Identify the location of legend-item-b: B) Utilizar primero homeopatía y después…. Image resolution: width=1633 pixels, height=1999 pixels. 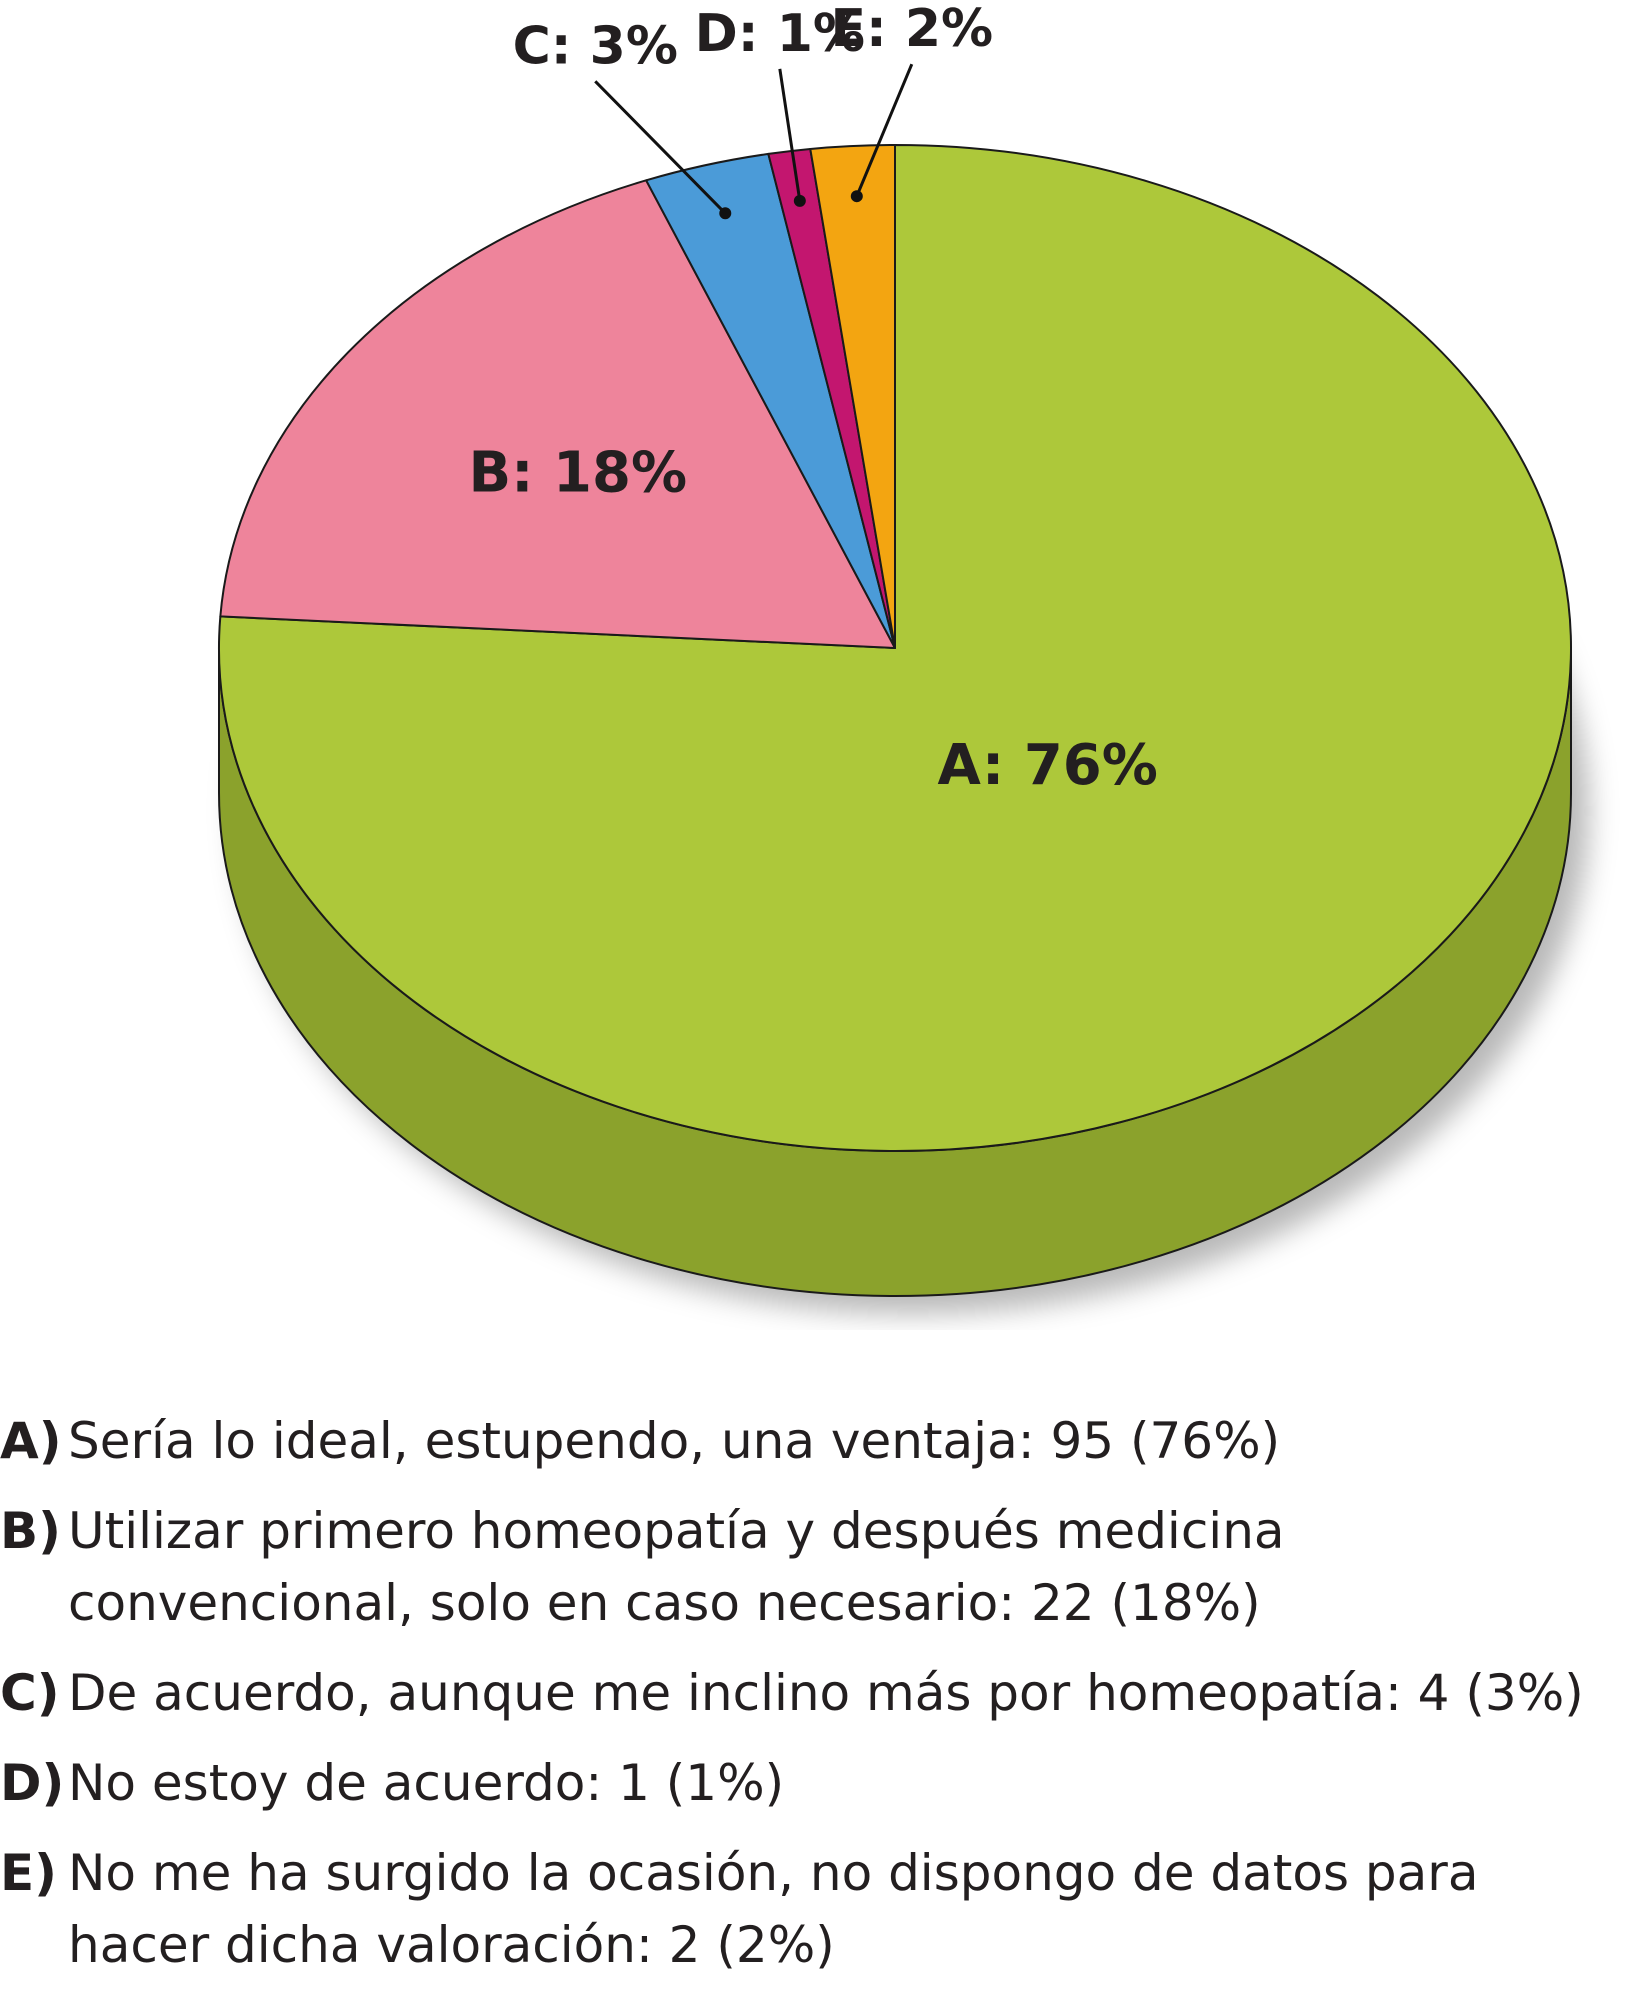
(810, 1567).